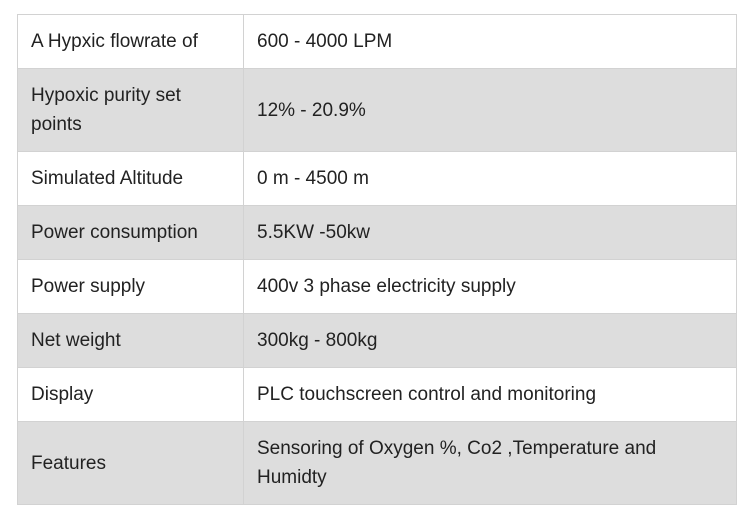  I want to click on table-row: Power consumption 5.5KW -50kw, so click(377, 232).